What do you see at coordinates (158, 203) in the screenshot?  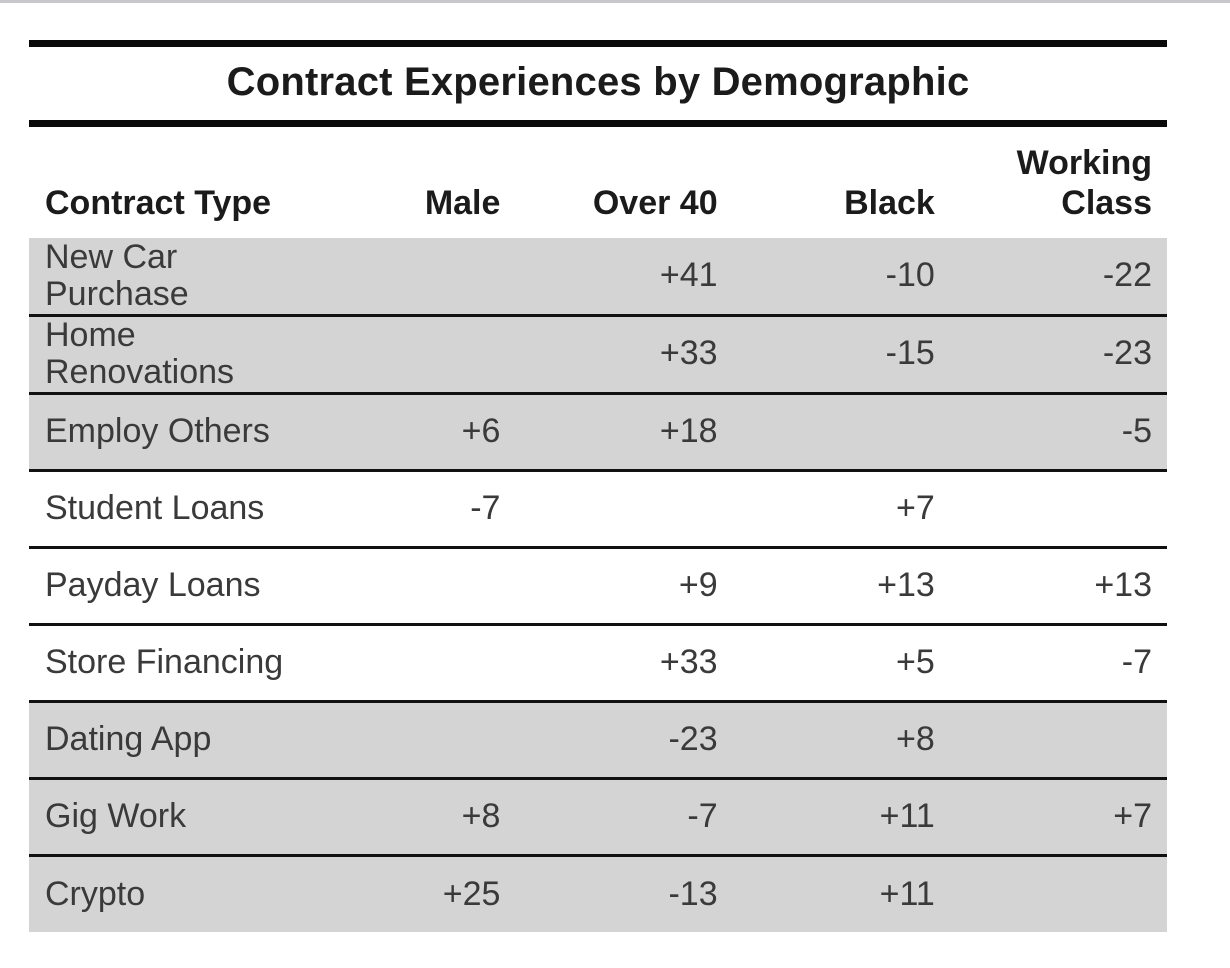 I see `column-header-contract-type: Contract Type` at bounding box center [158, 203].